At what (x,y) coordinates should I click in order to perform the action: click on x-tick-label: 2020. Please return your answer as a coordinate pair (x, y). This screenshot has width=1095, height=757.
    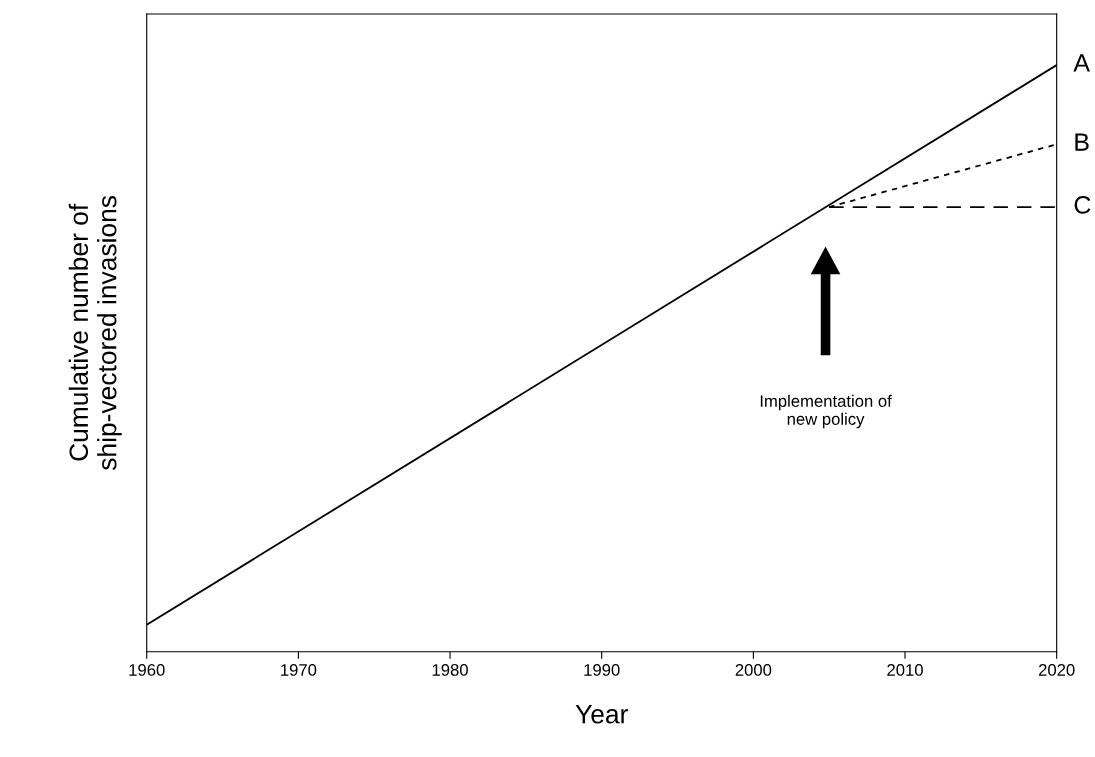
    Looking at the image, I should click on (1056, 670).